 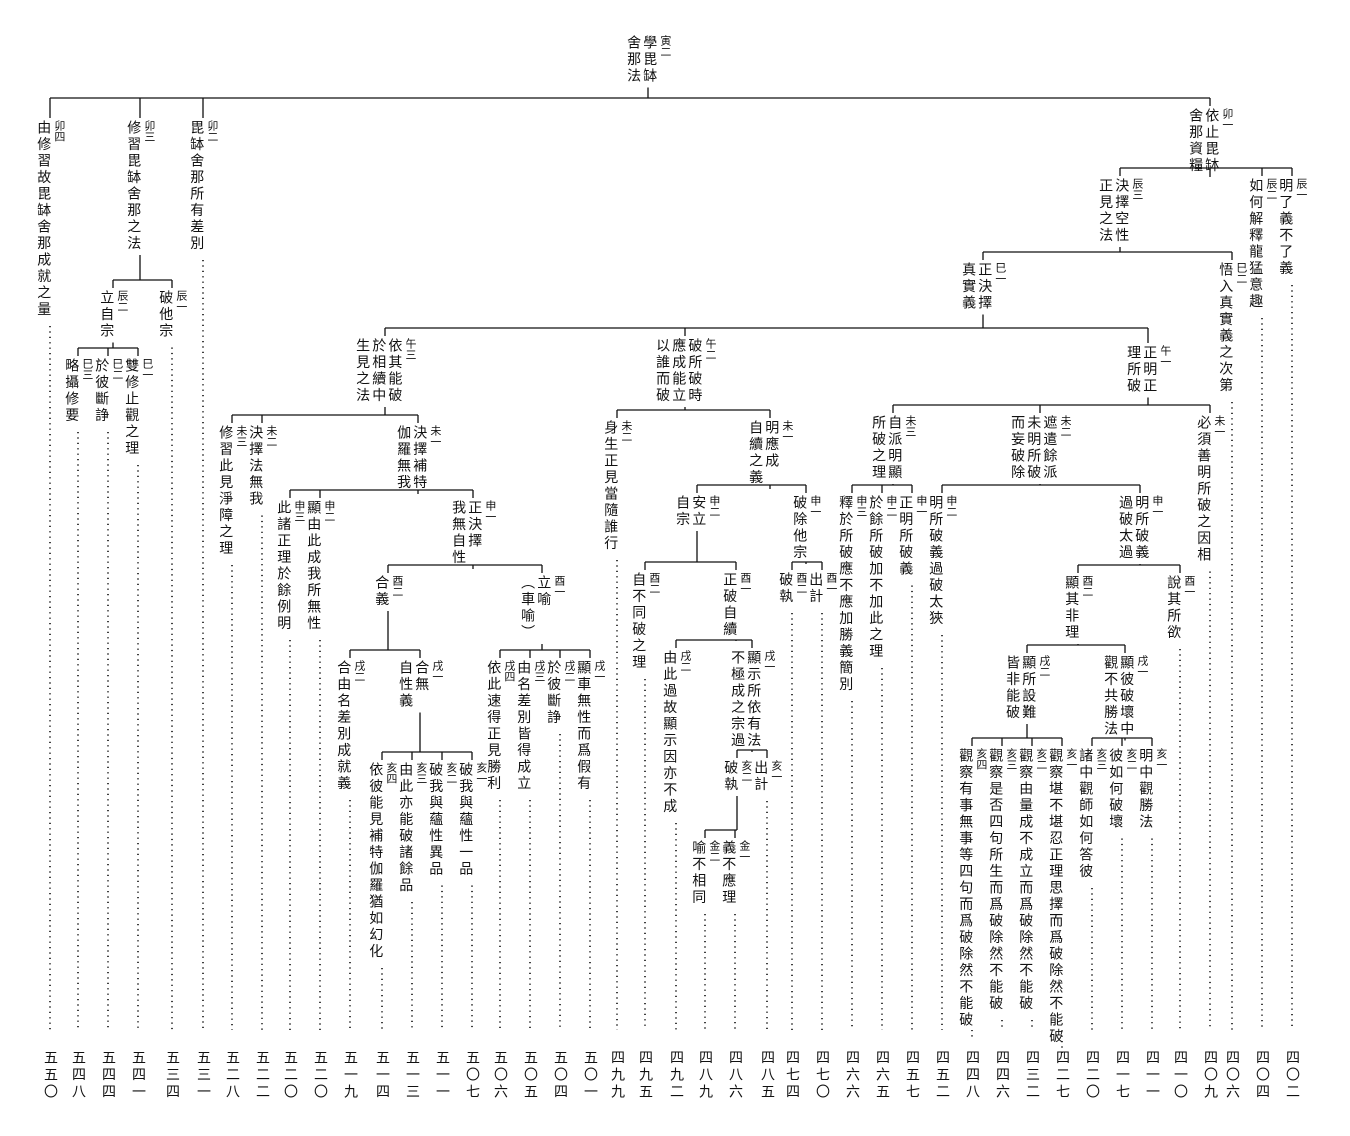 I want to click on page-number: 五一三, so click(x=412, y=1075).